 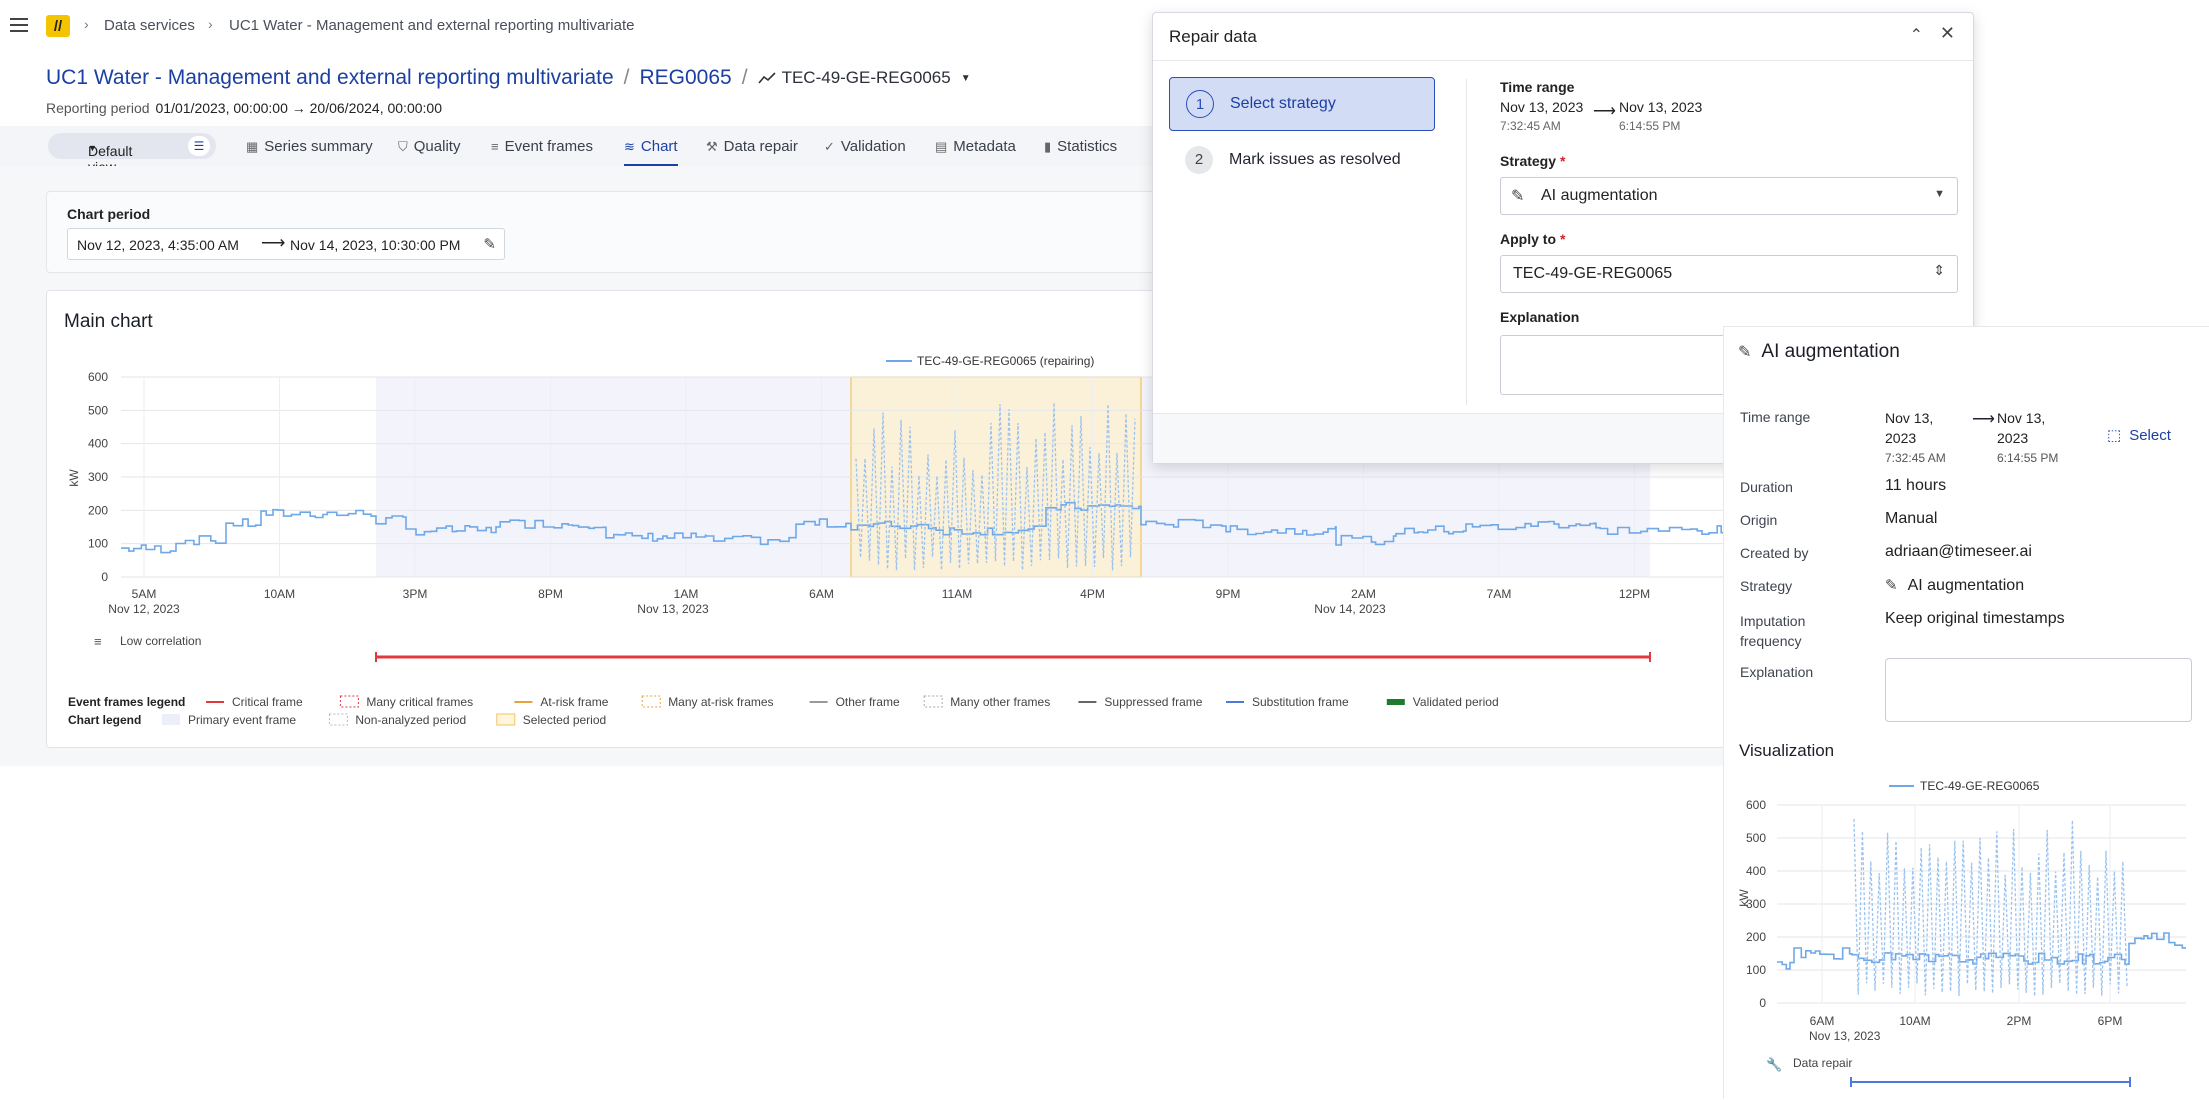 I want to click on x-date-label: Nov 13, 2023, so click(x=673, y=609).